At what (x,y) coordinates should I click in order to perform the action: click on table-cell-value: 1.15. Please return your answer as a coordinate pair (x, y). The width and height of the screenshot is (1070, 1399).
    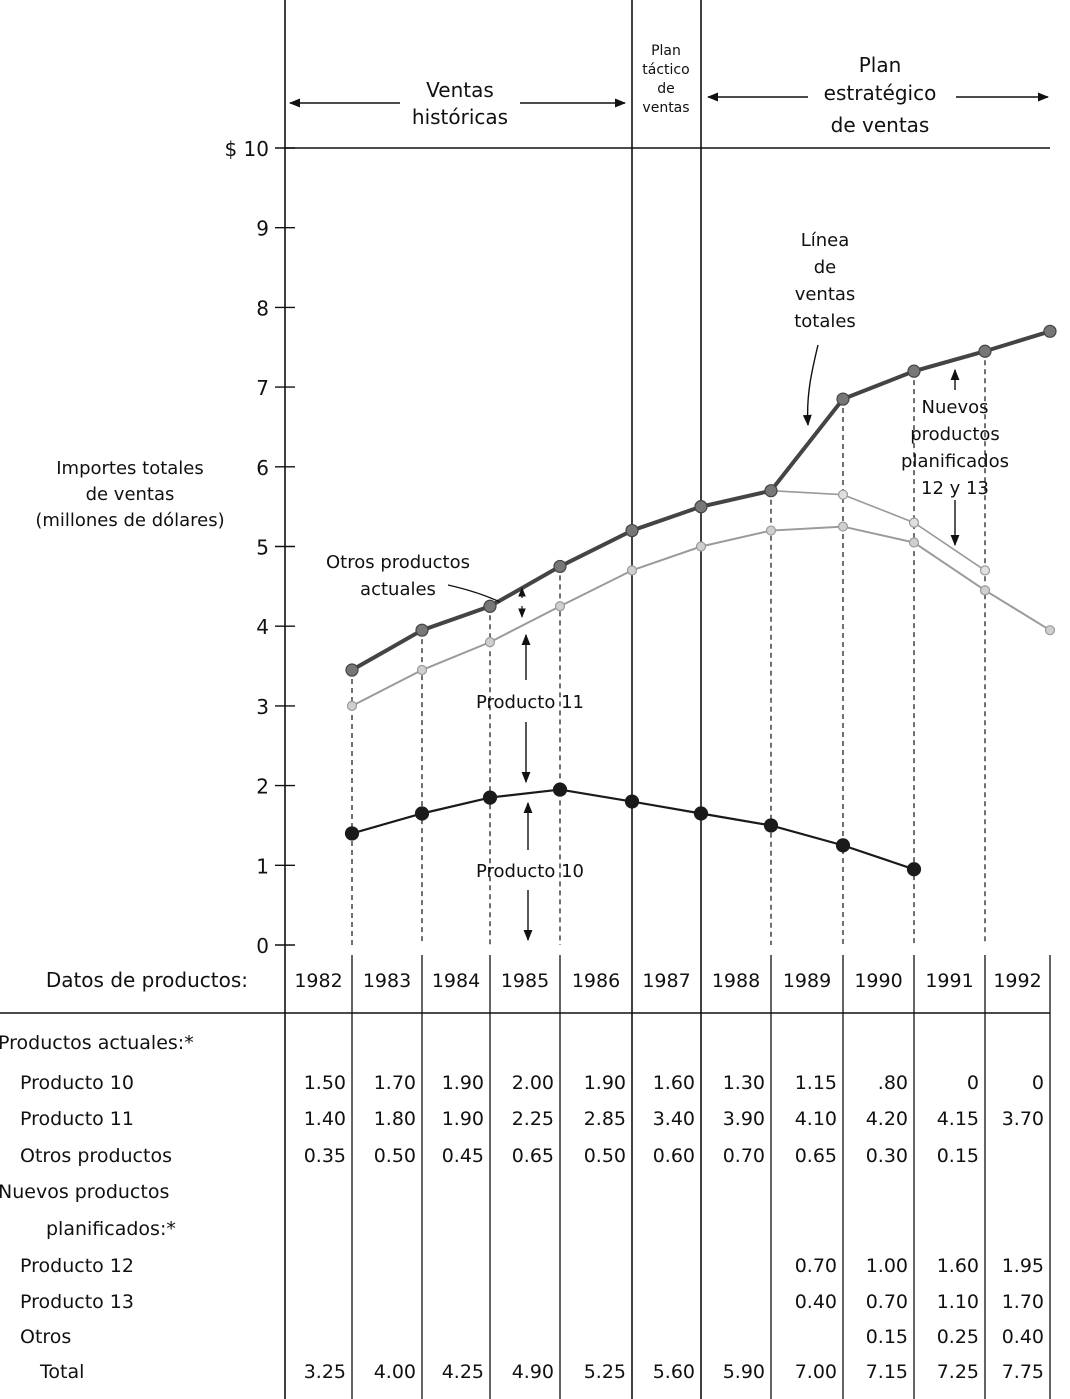
    Looking at the image, I should click on (816, 1083).